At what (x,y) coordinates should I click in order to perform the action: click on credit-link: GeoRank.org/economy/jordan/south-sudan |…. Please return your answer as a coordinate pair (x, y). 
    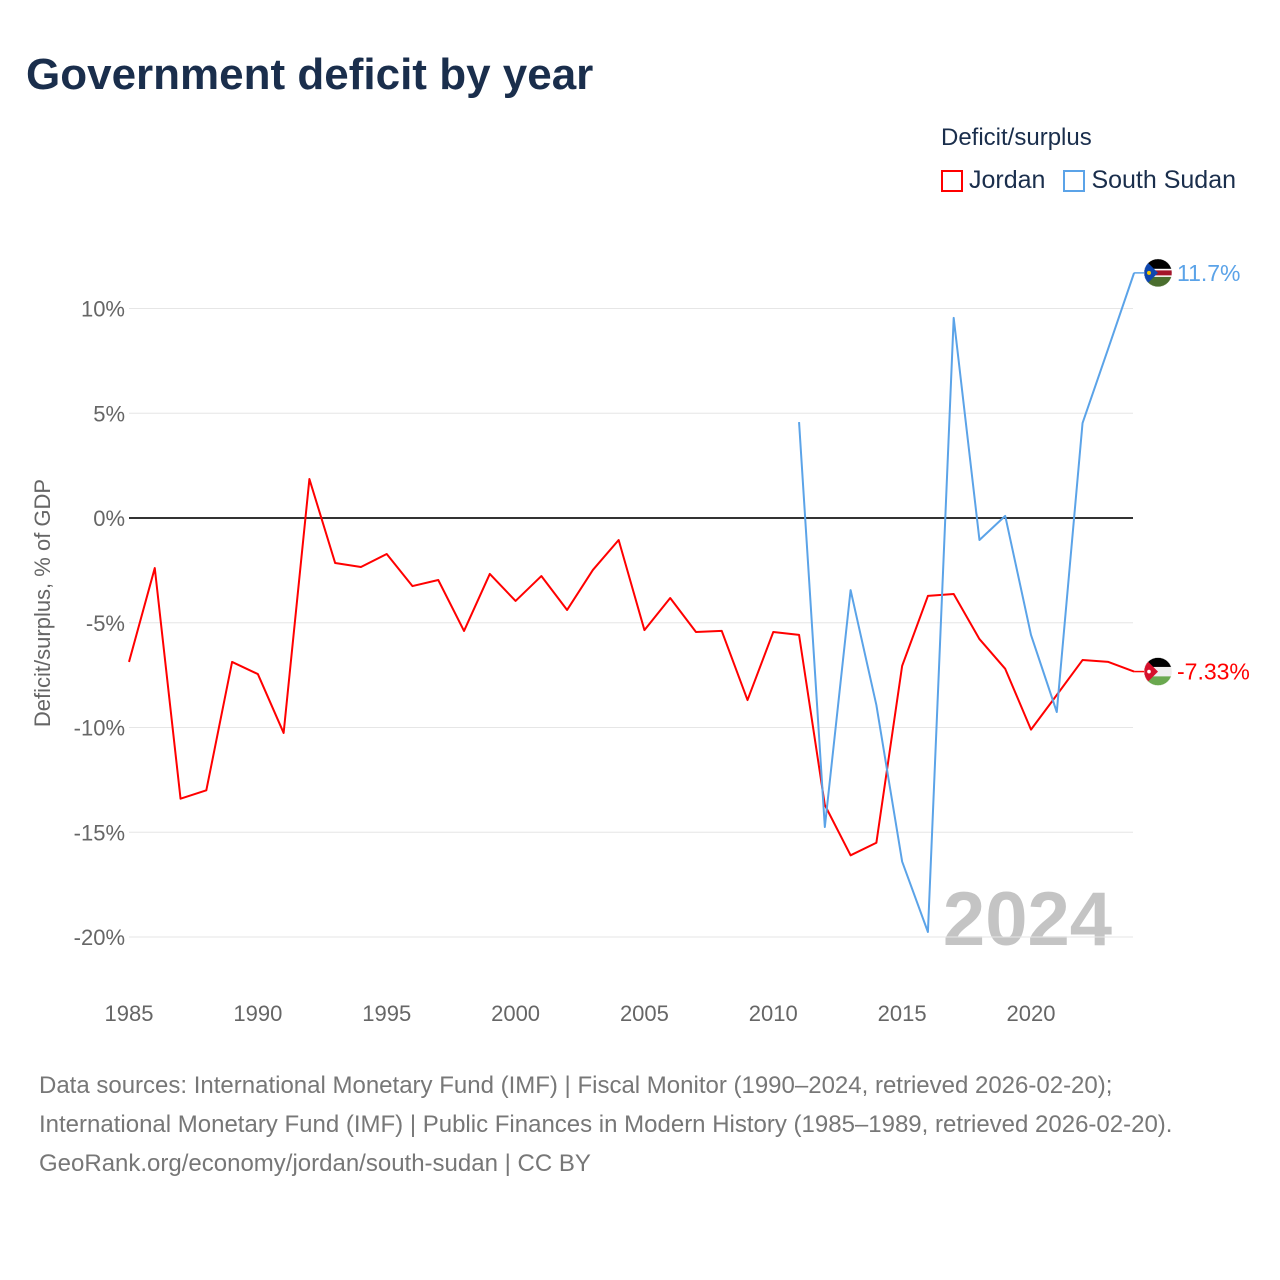
    Looking at the image, I should click on (315, 1163).